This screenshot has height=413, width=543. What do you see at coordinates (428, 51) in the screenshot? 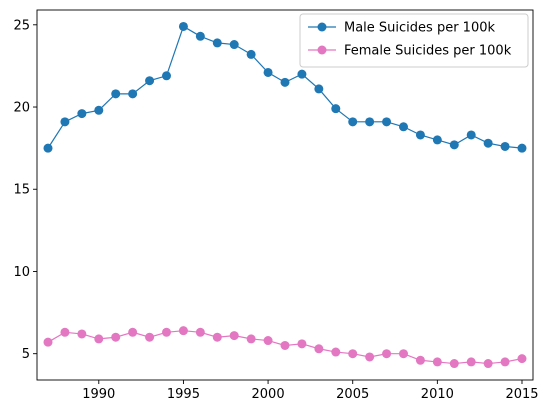
I see `legend-label: Female Suicides per 100k` at bounding box center [428, 51].